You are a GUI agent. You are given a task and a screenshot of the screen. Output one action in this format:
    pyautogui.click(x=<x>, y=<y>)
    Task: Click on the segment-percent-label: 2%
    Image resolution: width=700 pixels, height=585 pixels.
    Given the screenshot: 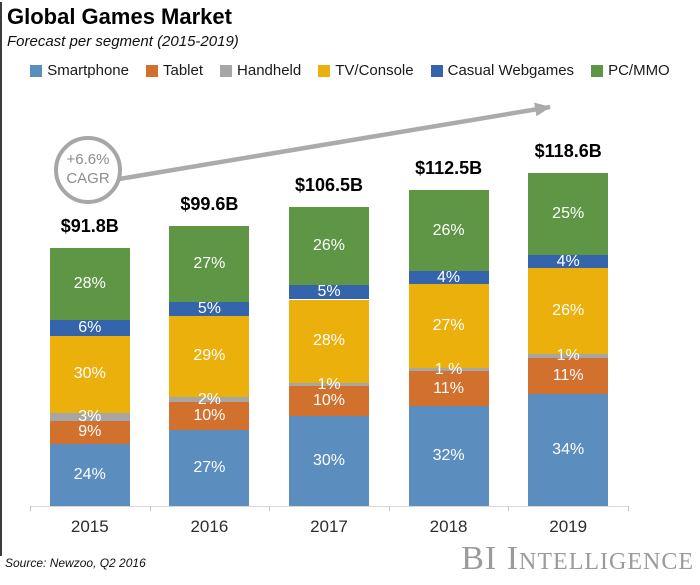 What is the action you would take?
    pyautogui.click(x=209, y=399)
    